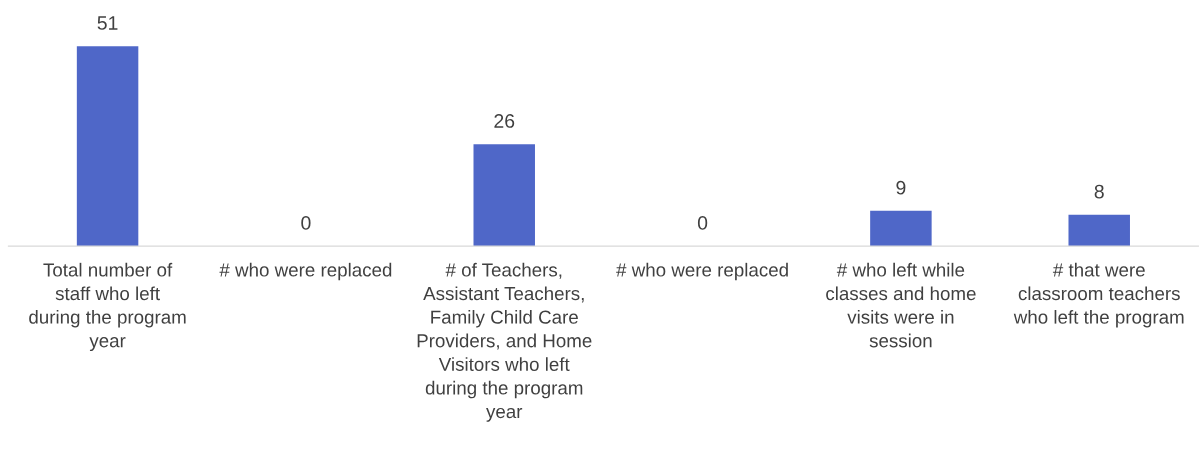 Image resolution: width=1202 pixels, height=468 pixels. What do you see at coordinates (107, 23) in the screenshot?
I see `data-label: 51` at bounding box center [107, 23].